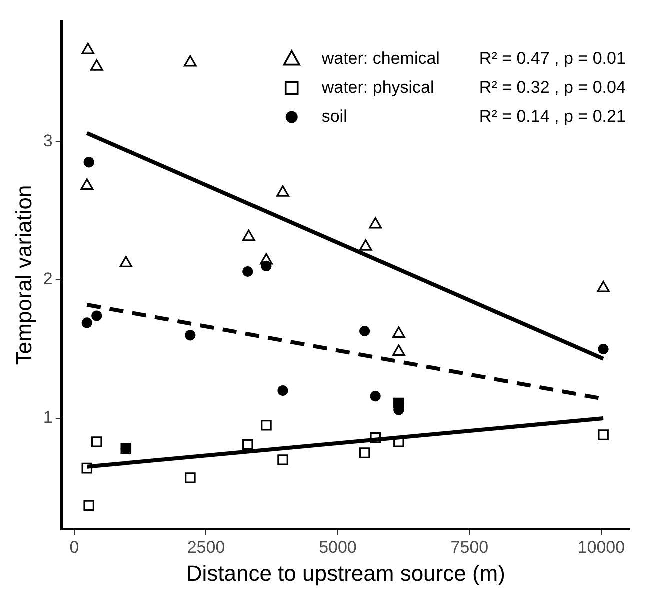 The image size is (646, 600). What do you see at coordinates (48, 279) in the screenshot?
I see `y-tick-label: 2` at bounding box center [48, 279].